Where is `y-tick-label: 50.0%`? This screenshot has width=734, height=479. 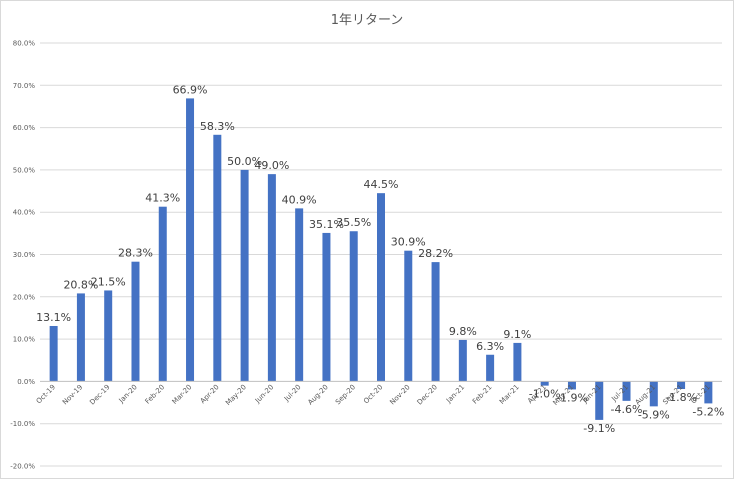
y-tick-label: 50.0% is located at coordinates (24, 170).